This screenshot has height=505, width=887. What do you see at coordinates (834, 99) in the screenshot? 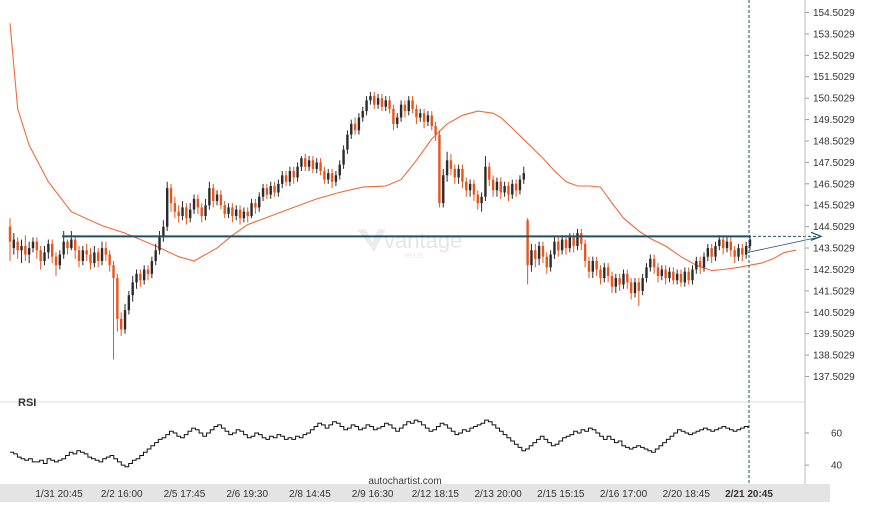
I see `y-tick-label: 150.5029` at bounding box center [834, 99].